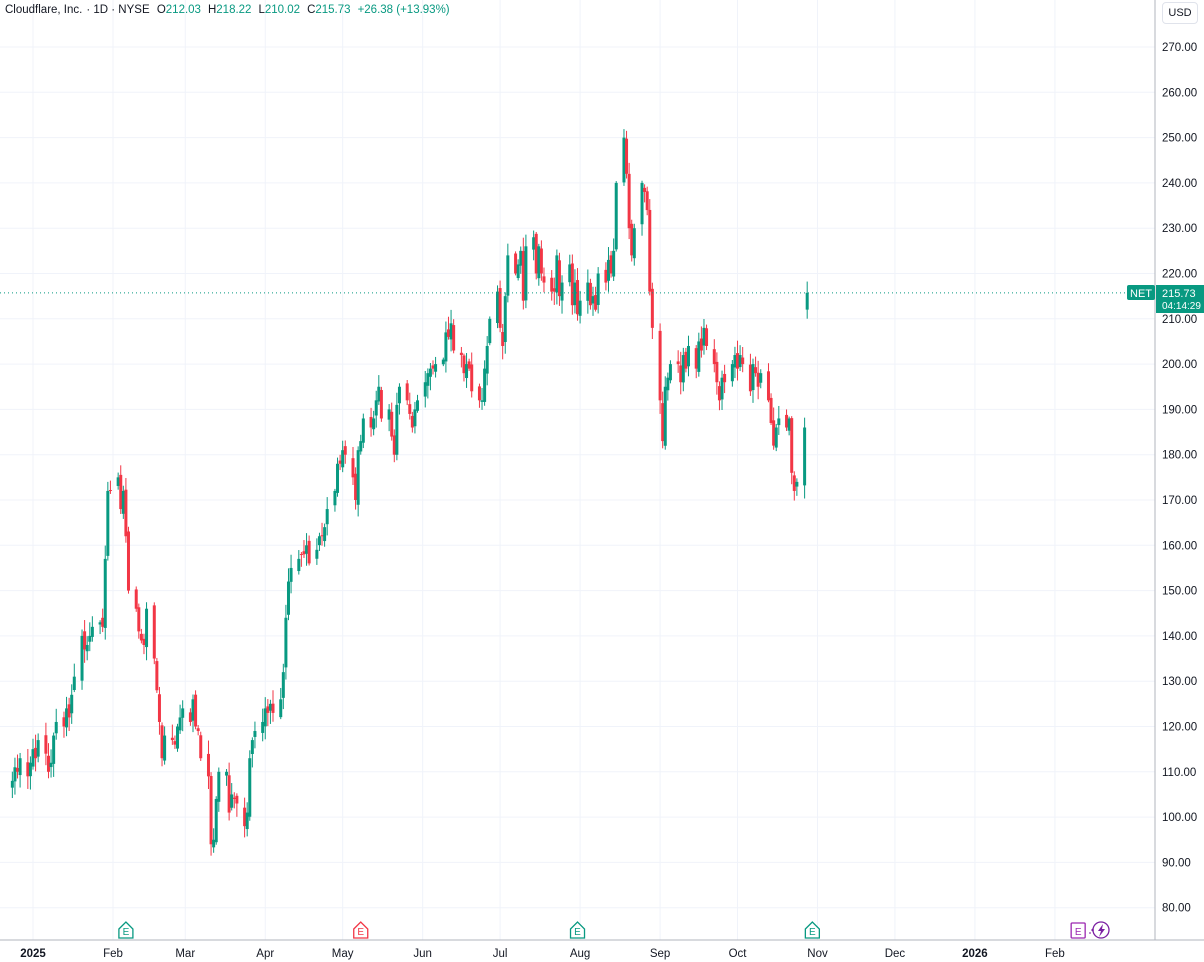 The image size is (1204, 962). What do you see at coordinates (1099, 930) in the screenshot?
I see `lightning-events-icon` at bounding box center [1099, 930].